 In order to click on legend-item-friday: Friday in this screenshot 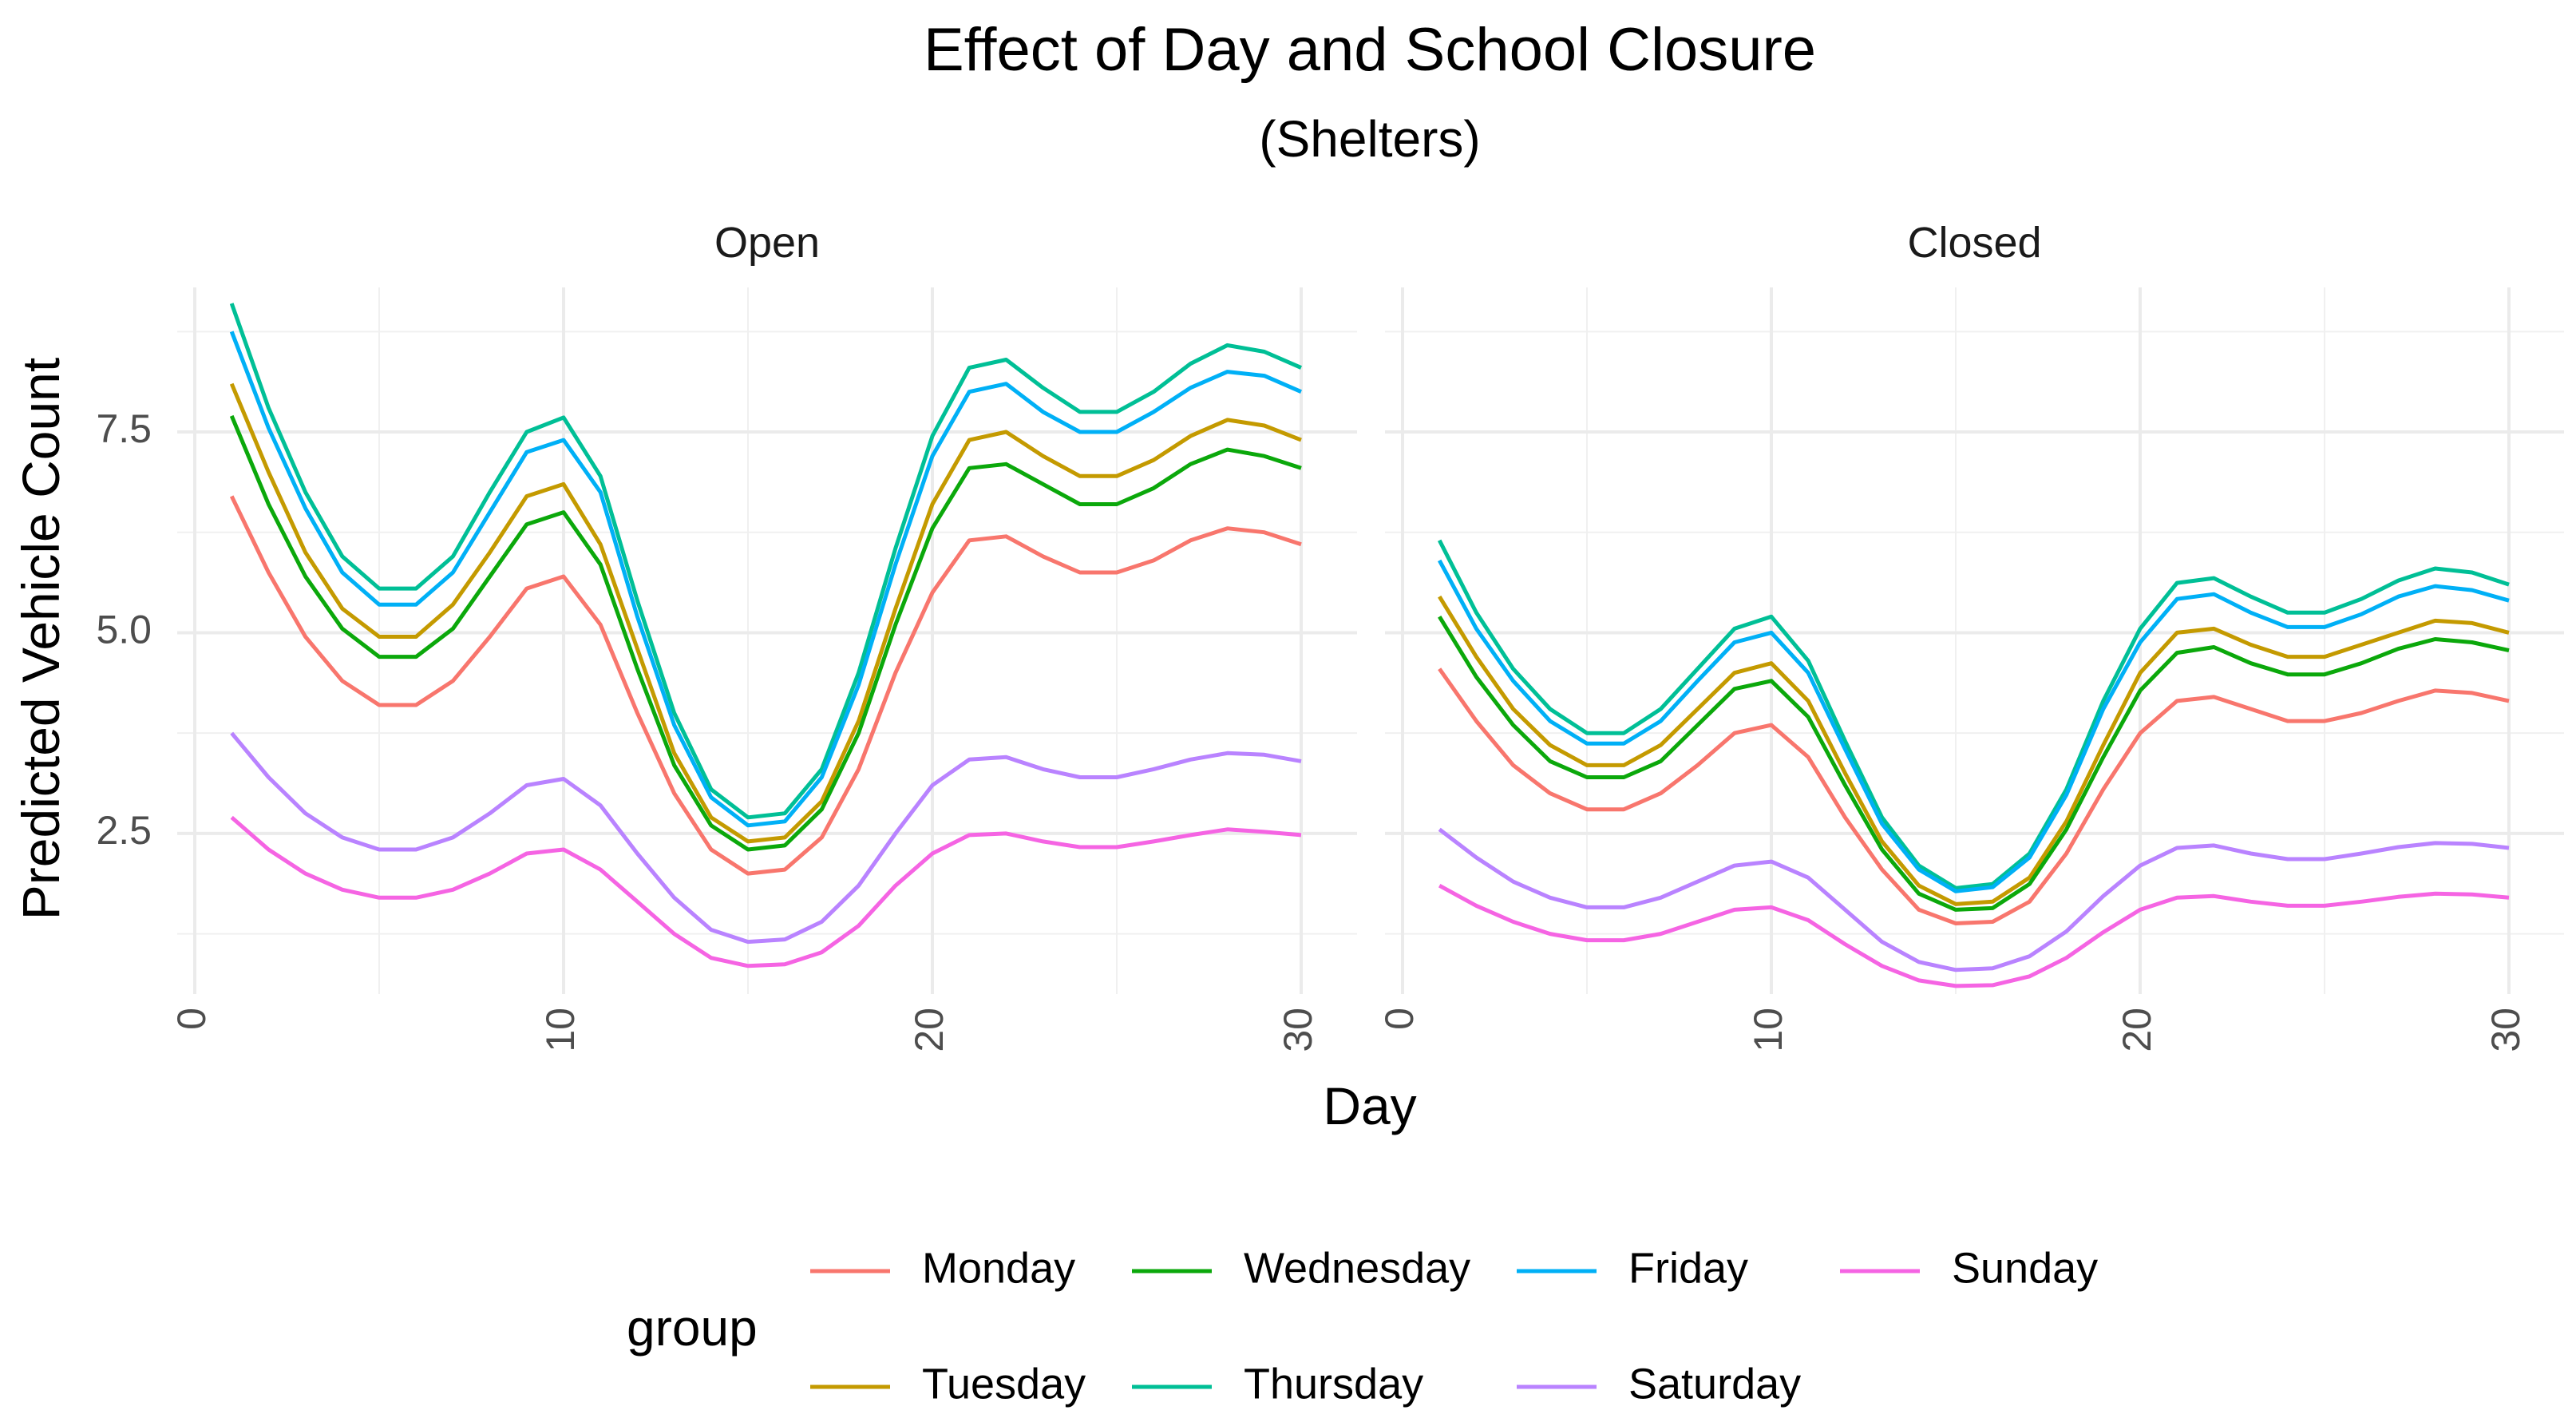, I will do `click(1633, 1268)`.